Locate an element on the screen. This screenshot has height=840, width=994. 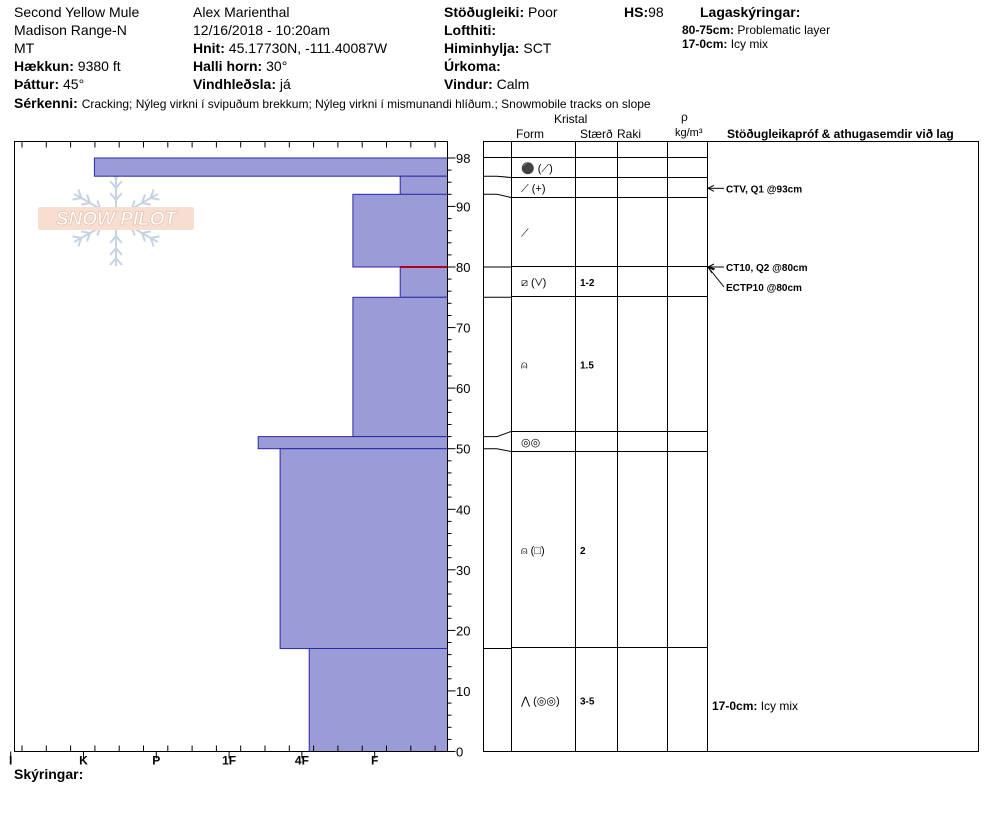
location-name: Second Yellow Mule is located at coordinates (77, 12).